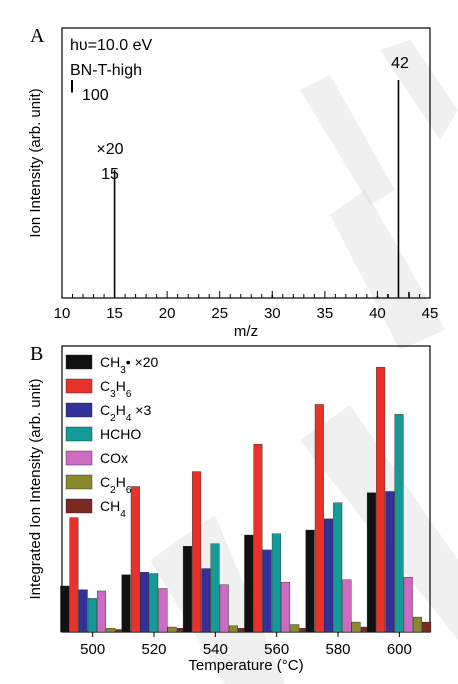 This screenshot has width=458, height=684. What do you see at coordinates (92, 649) in the screenshot?
I see `x-tick-label: 500` at bounding box center [92, 649].